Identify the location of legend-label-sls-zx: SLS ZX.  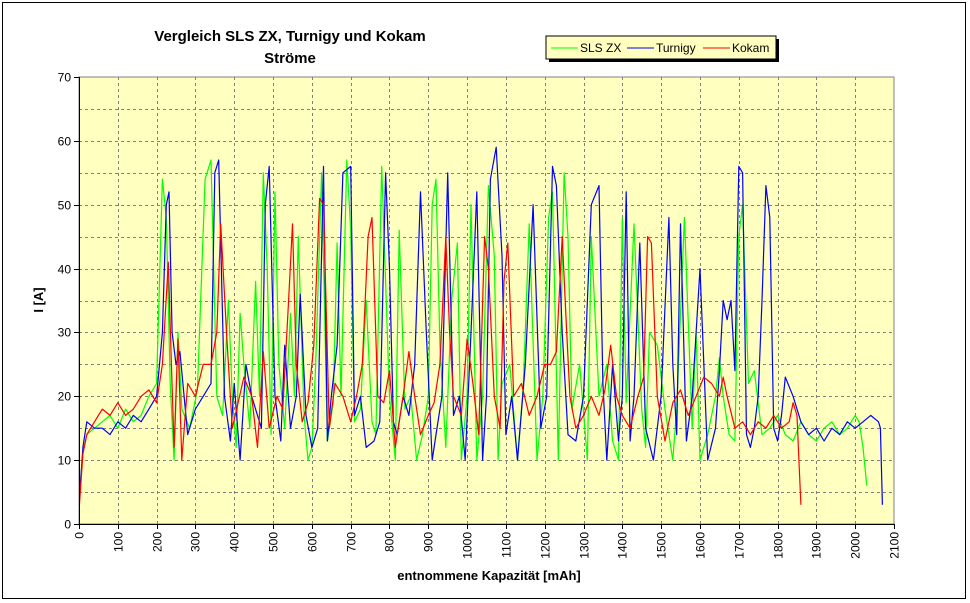
(600, 48).